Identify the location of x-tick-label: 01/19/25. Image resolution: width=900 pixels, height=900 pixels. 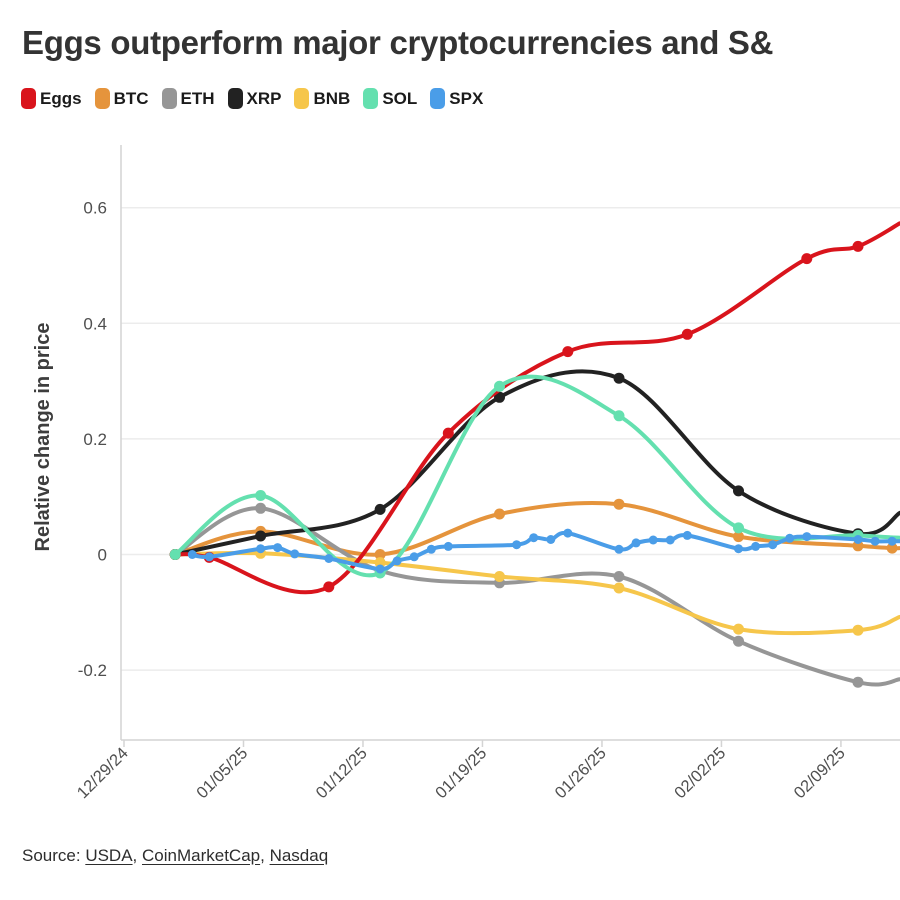
(461, 773).